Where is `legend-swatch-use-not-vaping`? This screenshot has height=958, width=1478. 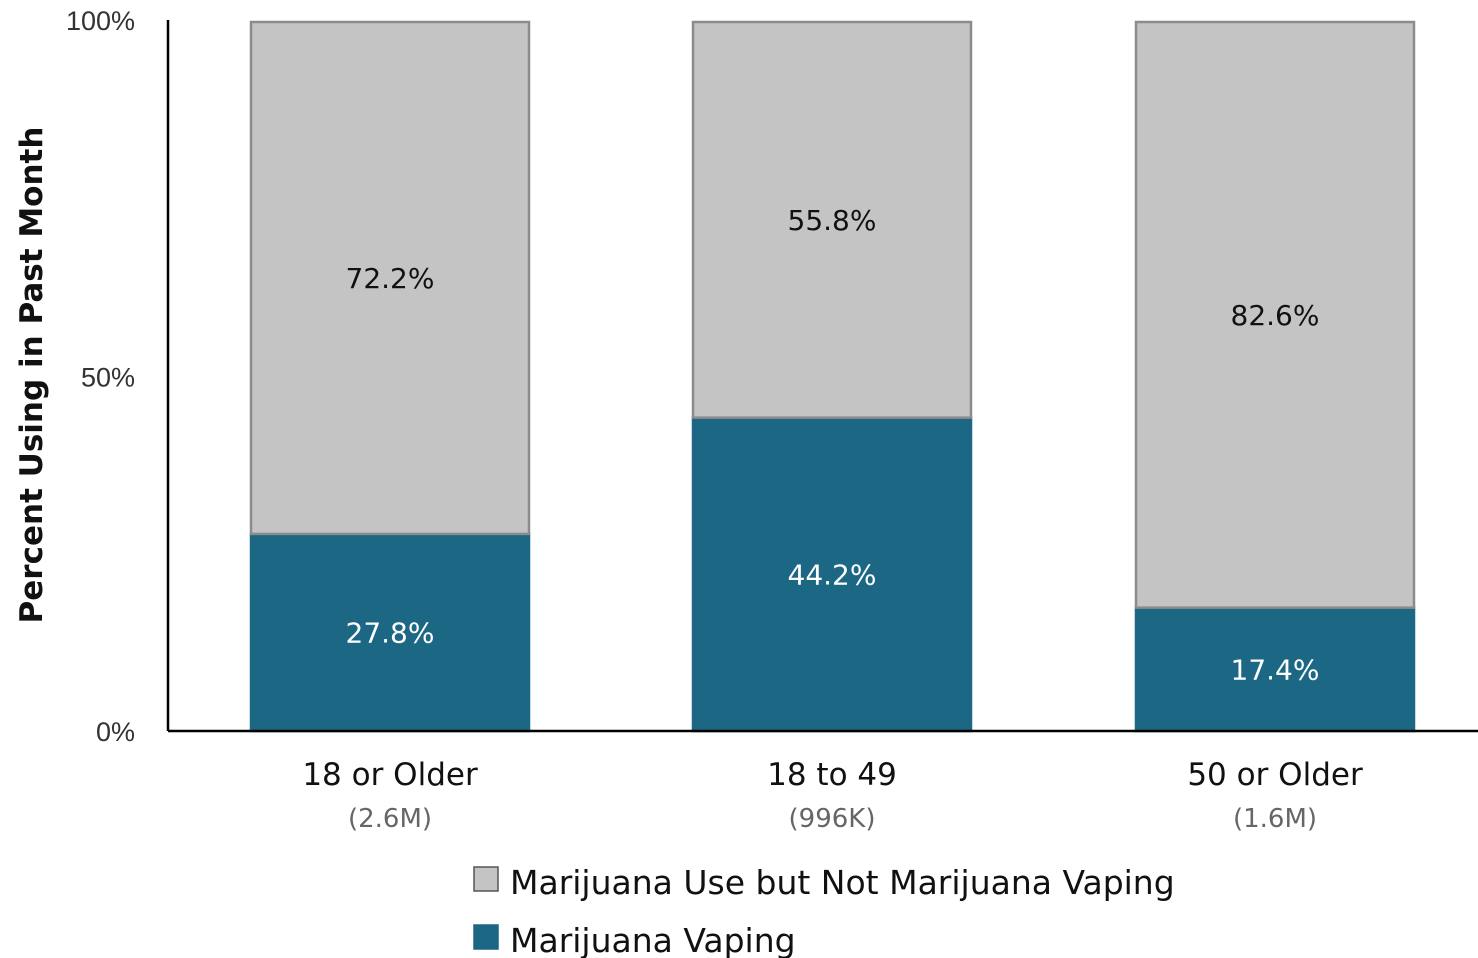 legend-swatch-use-not-vaping is located at coordinates (486, 879).